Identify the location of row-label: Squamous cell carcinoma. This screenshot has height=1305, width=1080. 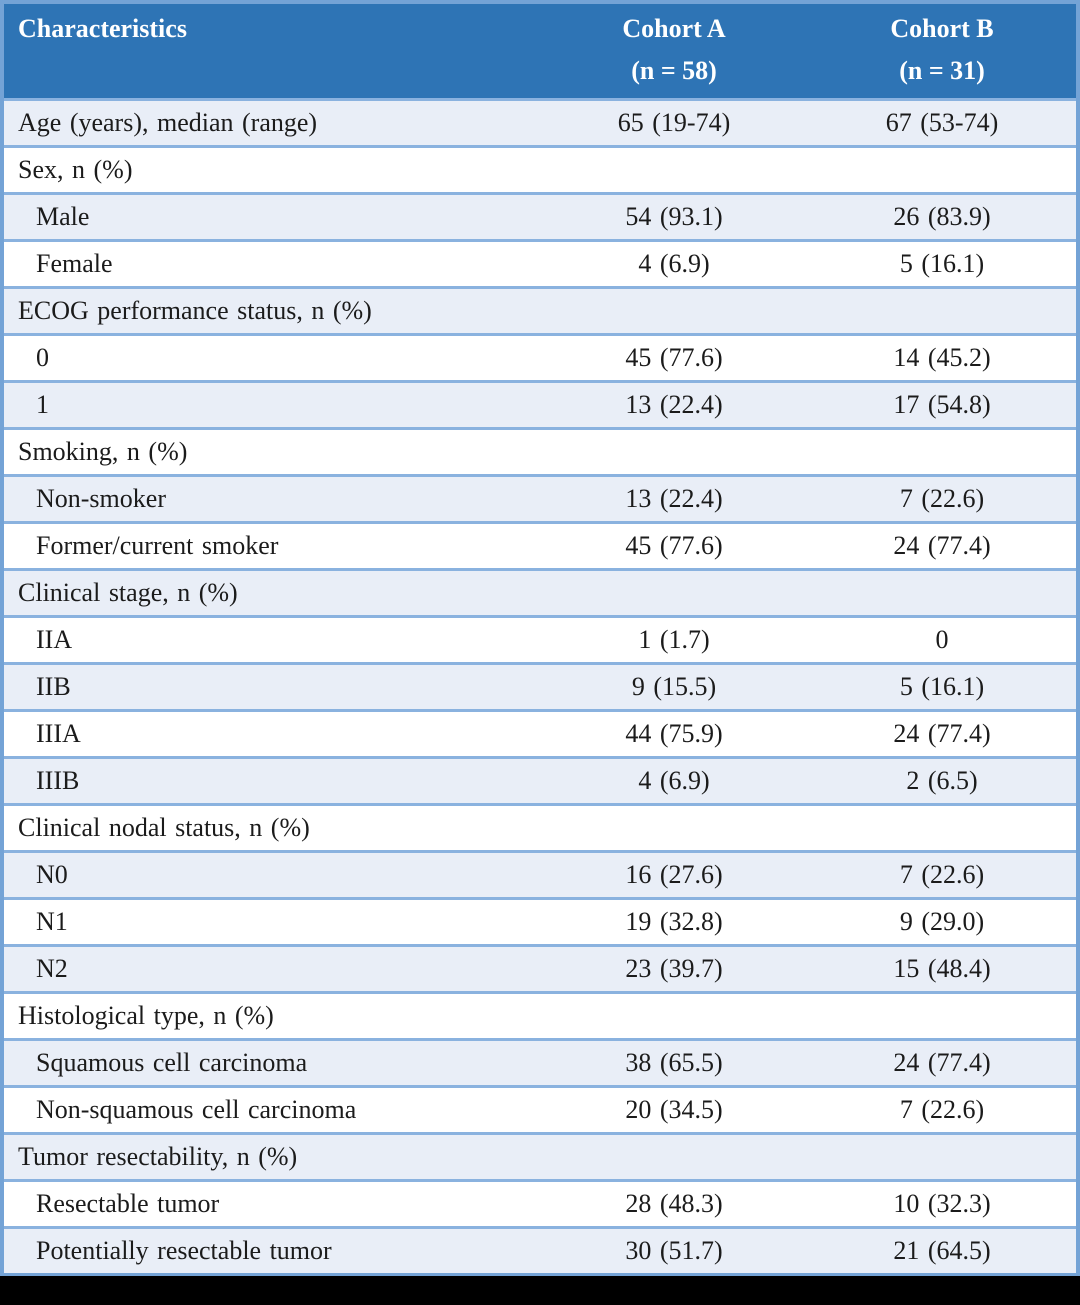
(172, 1062).